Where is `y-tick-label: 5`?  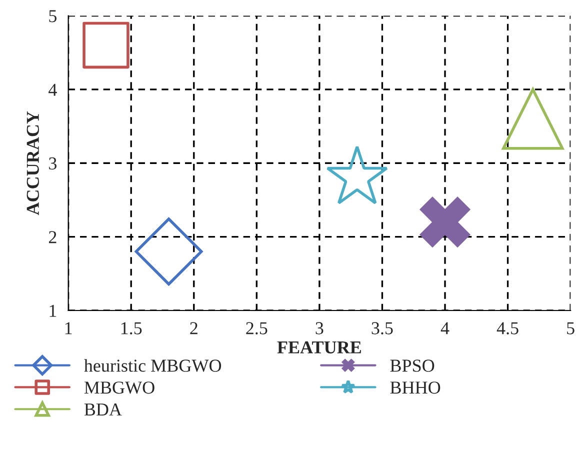
y-tick-label: 5 is located at coordinates (53, 16).